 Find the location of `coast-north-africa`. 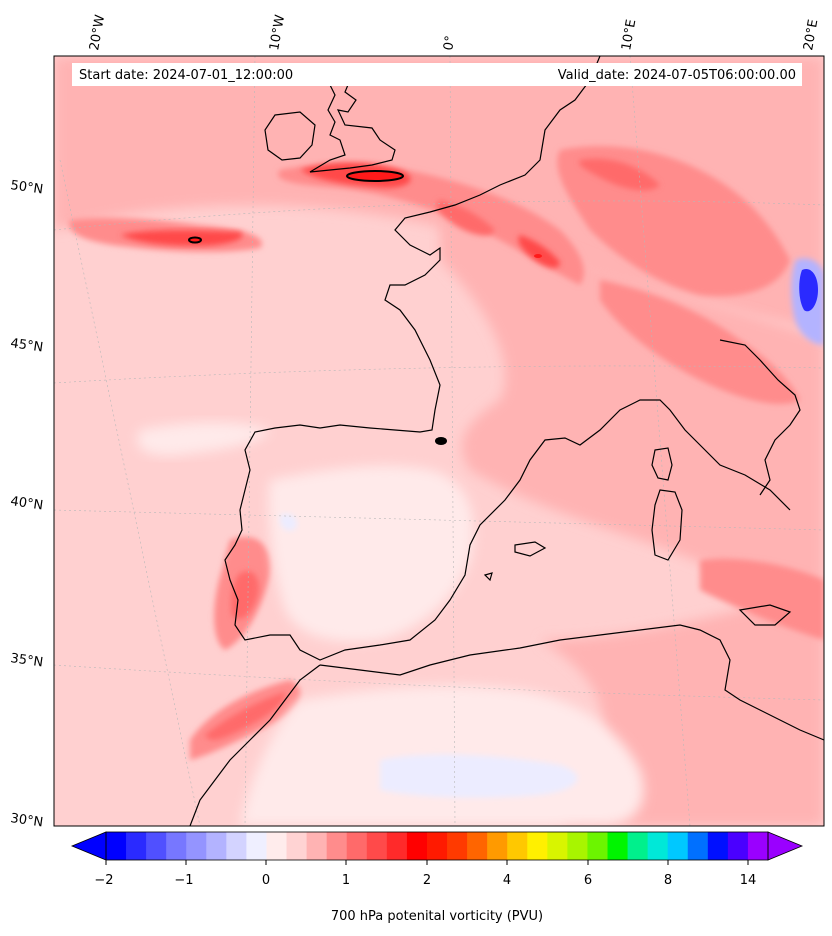

coast-north-africa is located at coordinates (571, 682).